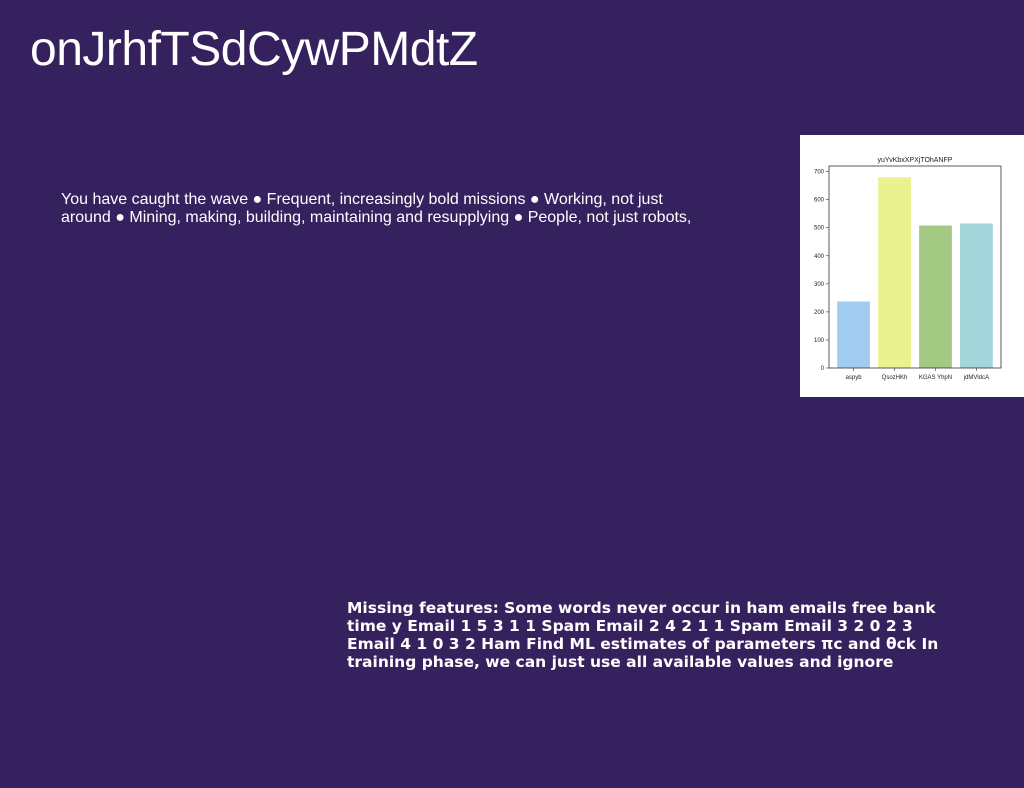 The height and width of the screenshot is (788, 1024). What do you see at coordinates (854, 378) in the screenshot?
I see `x-tick-label: aspyb` at bounding box center [854, 378].